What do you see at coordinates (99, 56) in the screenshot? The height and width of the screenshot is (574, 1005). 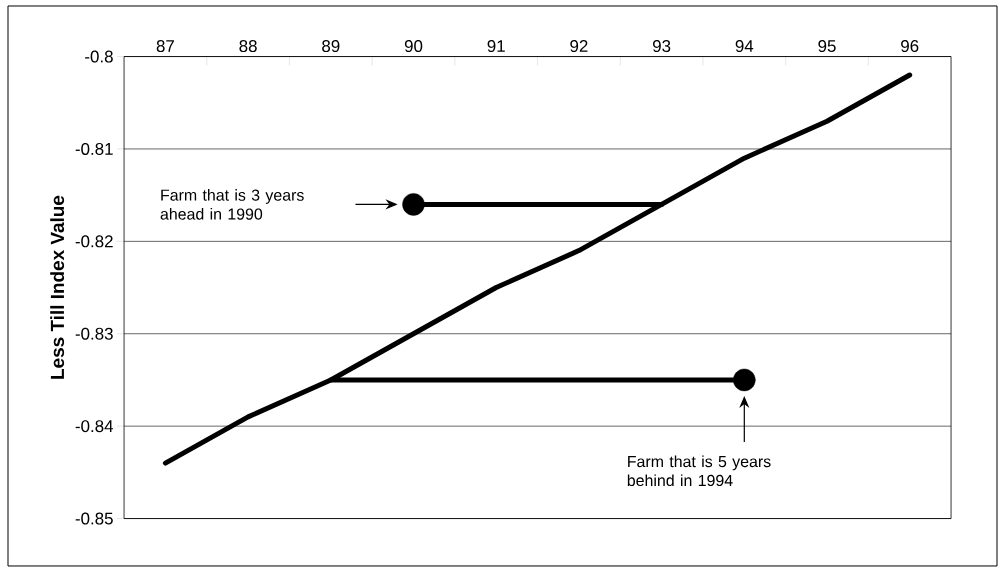 I see `y-tick-label: -0.8` at bounding box center [99, 56].